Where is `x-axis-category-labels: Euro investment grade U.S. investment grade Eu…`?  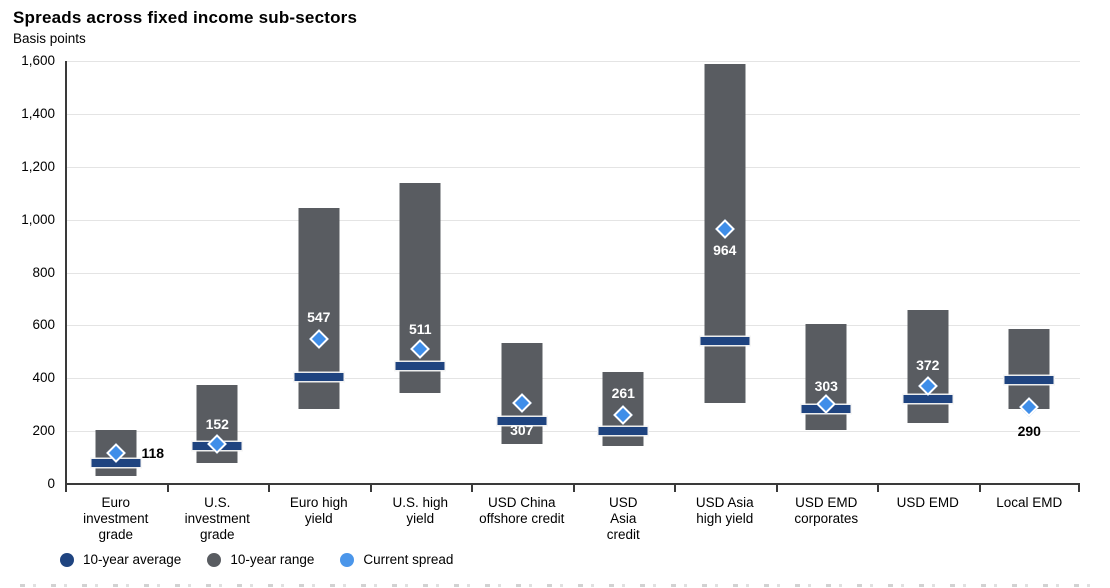 x-axis-category-labels: Euro investment grade U.S. investment grade Eu… is located at coordinates (572, 519).